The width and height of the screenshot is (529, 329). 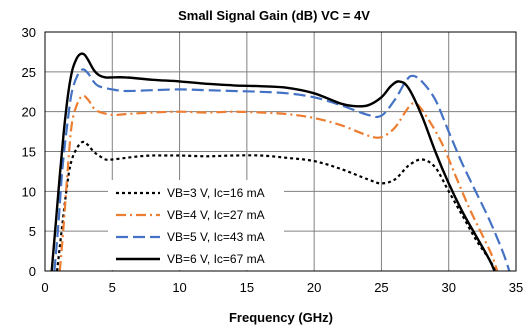 I want to click on y-tick-label: 30, so click(x=29, y=32).